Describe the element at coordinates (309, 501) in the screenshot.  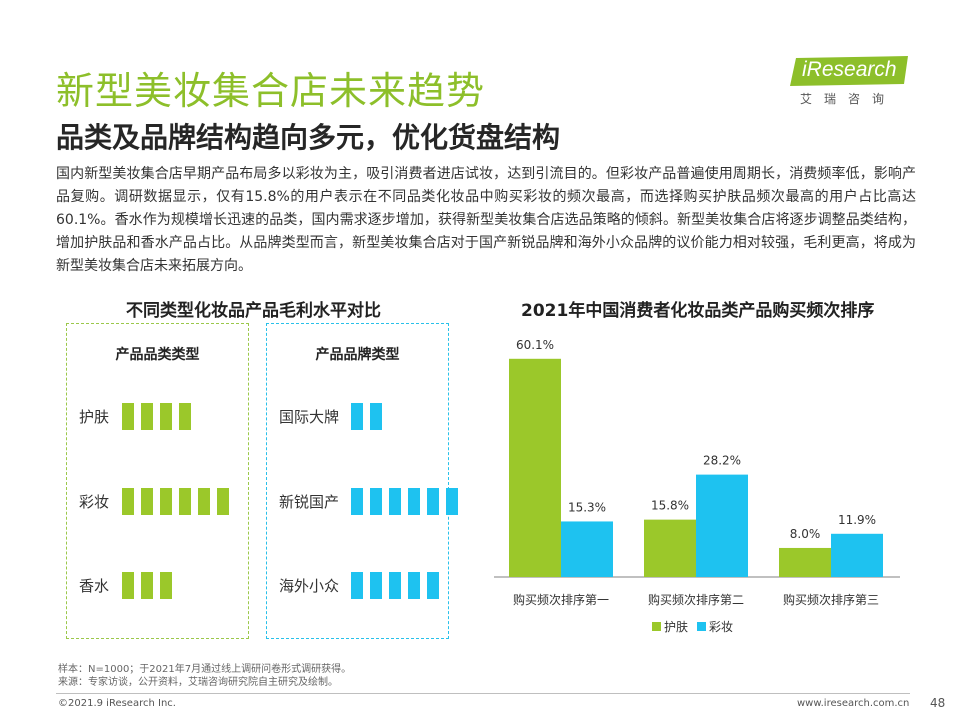
I see `margin-row-label: 新锐国产` at that location.